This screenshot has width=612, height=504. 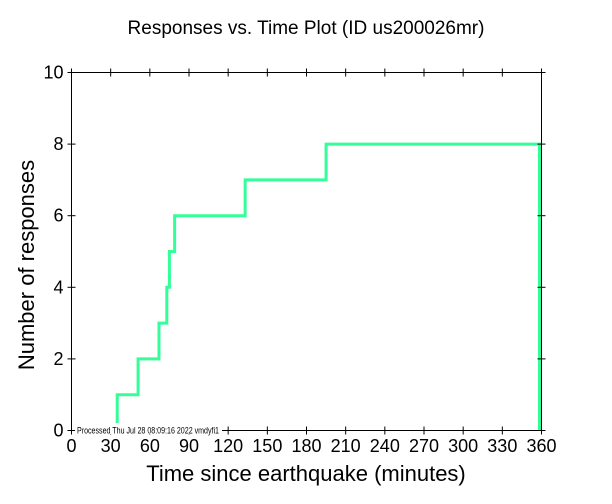 I want to click on x-tick-label: 30, so click(x=111, y=446).